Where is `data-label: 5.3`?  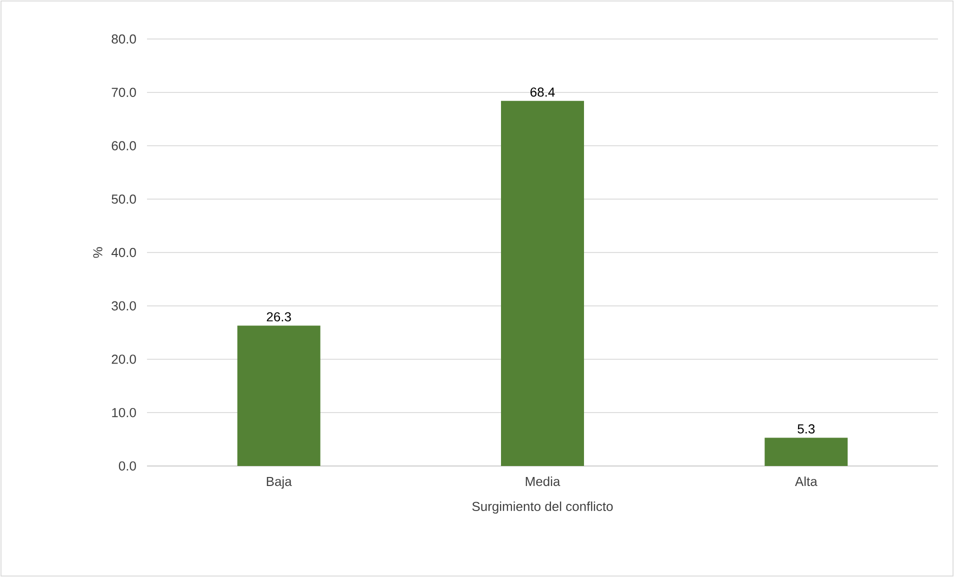
data-label: 5.3 is located at coordinates (806, 429).